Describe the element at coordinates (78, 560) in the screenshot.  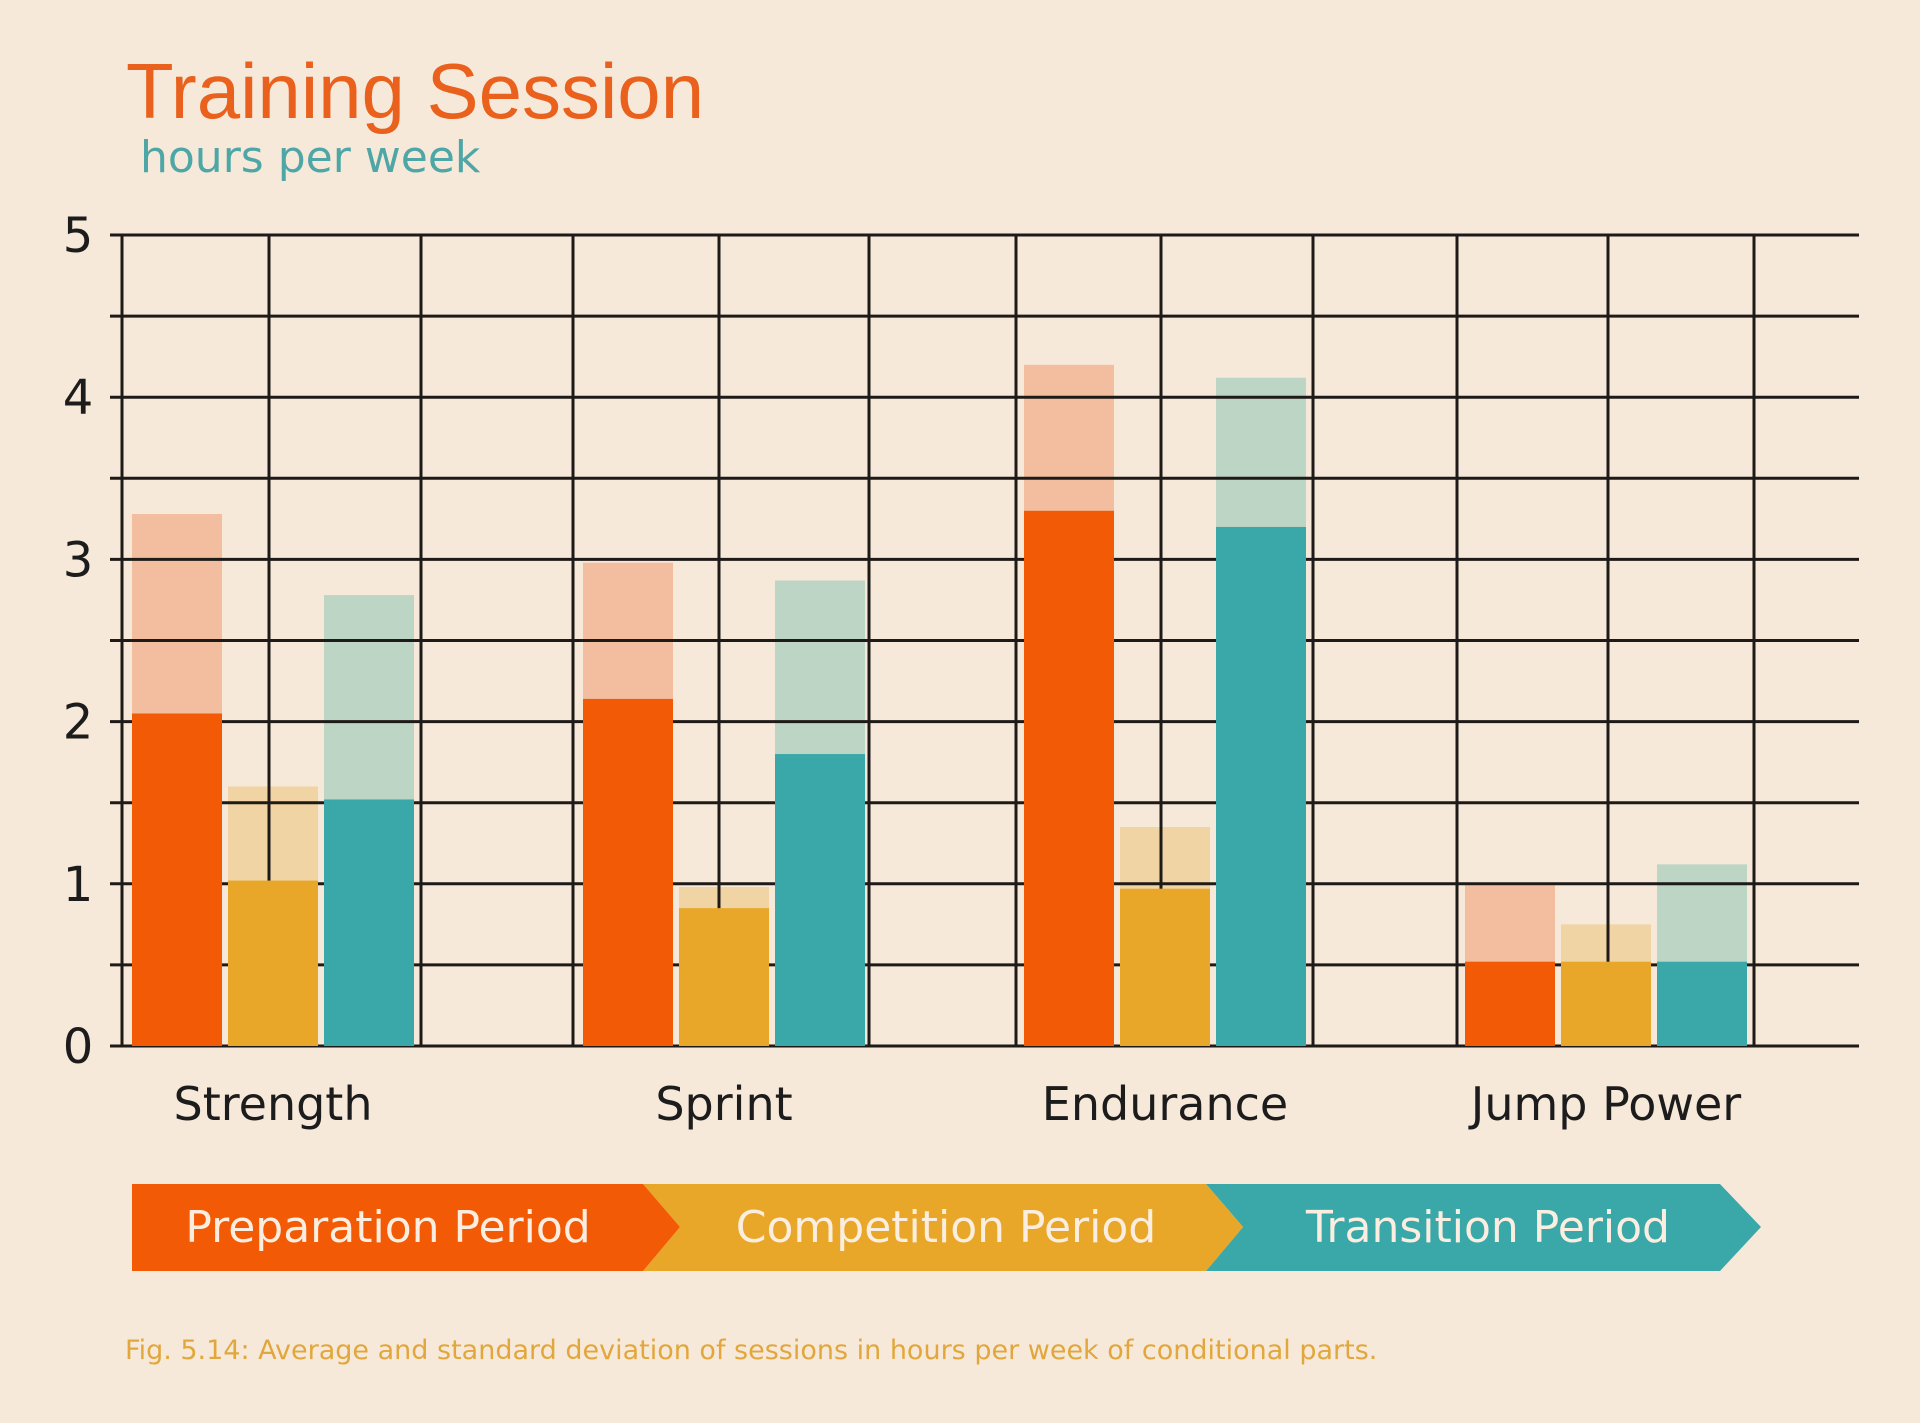
I see `y-tick-label: 3` at that location.